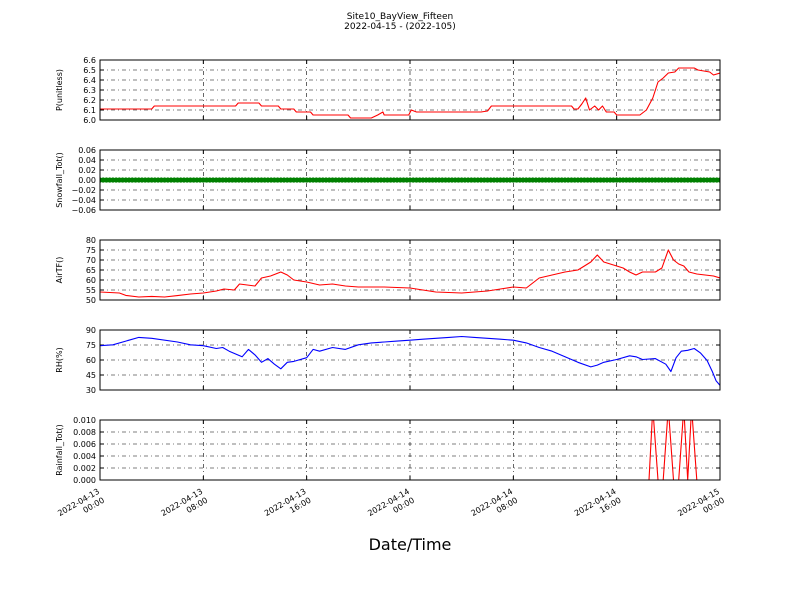 This screenshot has height=604, width=800. I want to click on y-tick-label: 6.0, so click(89, 120).